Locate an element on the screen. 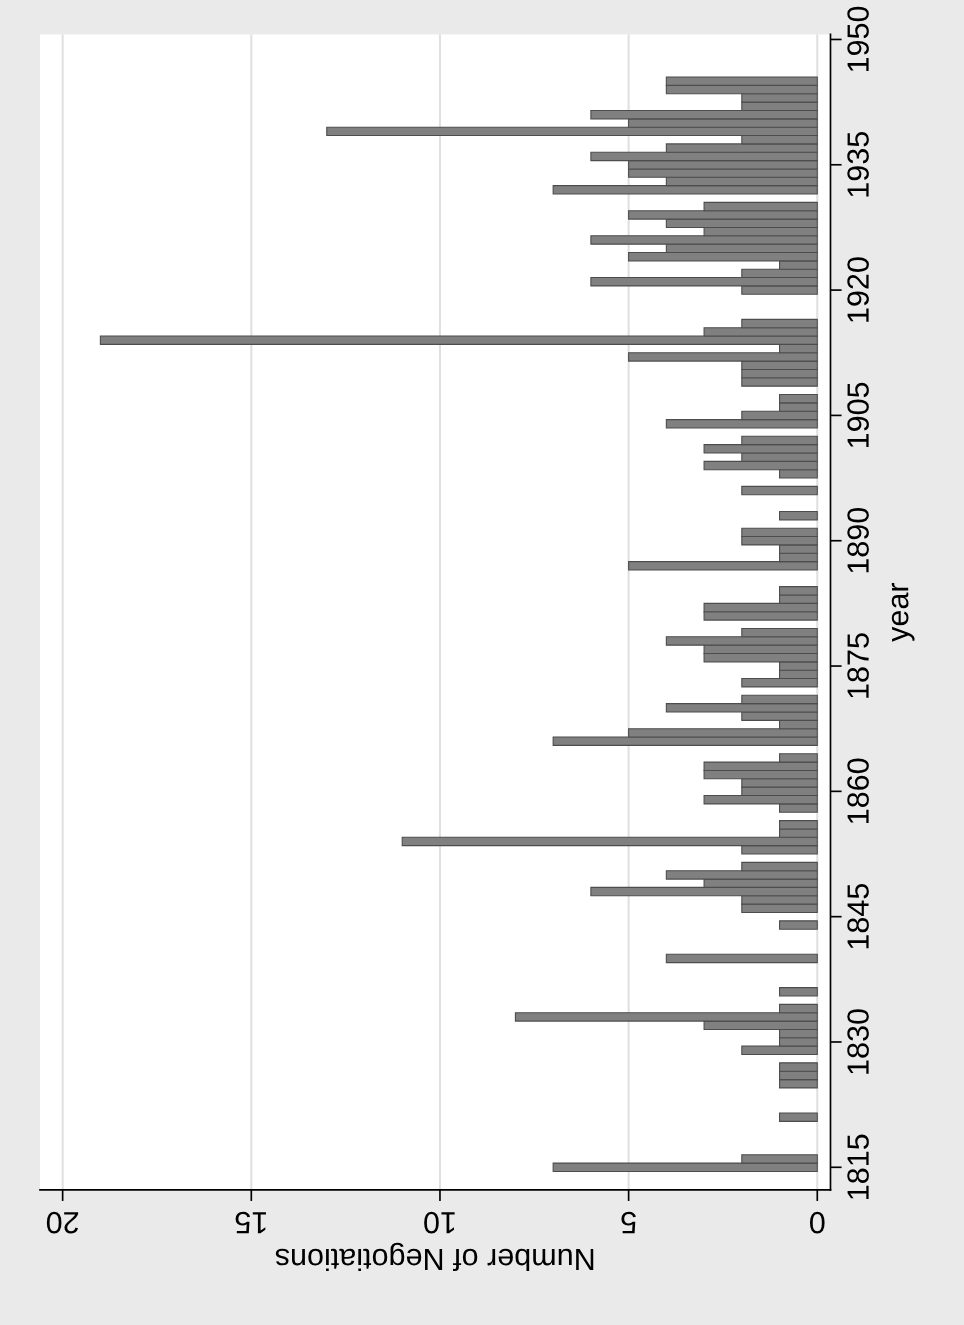  x-tick-label: 20 is located at coordinates (62, 1222).